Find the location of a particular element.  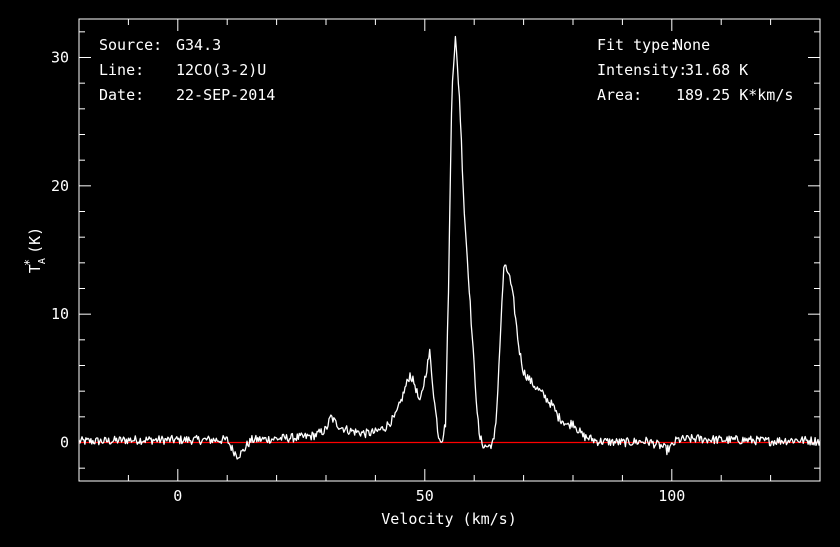

intensity-label: Intensity: is located at coordinates (642, 70).